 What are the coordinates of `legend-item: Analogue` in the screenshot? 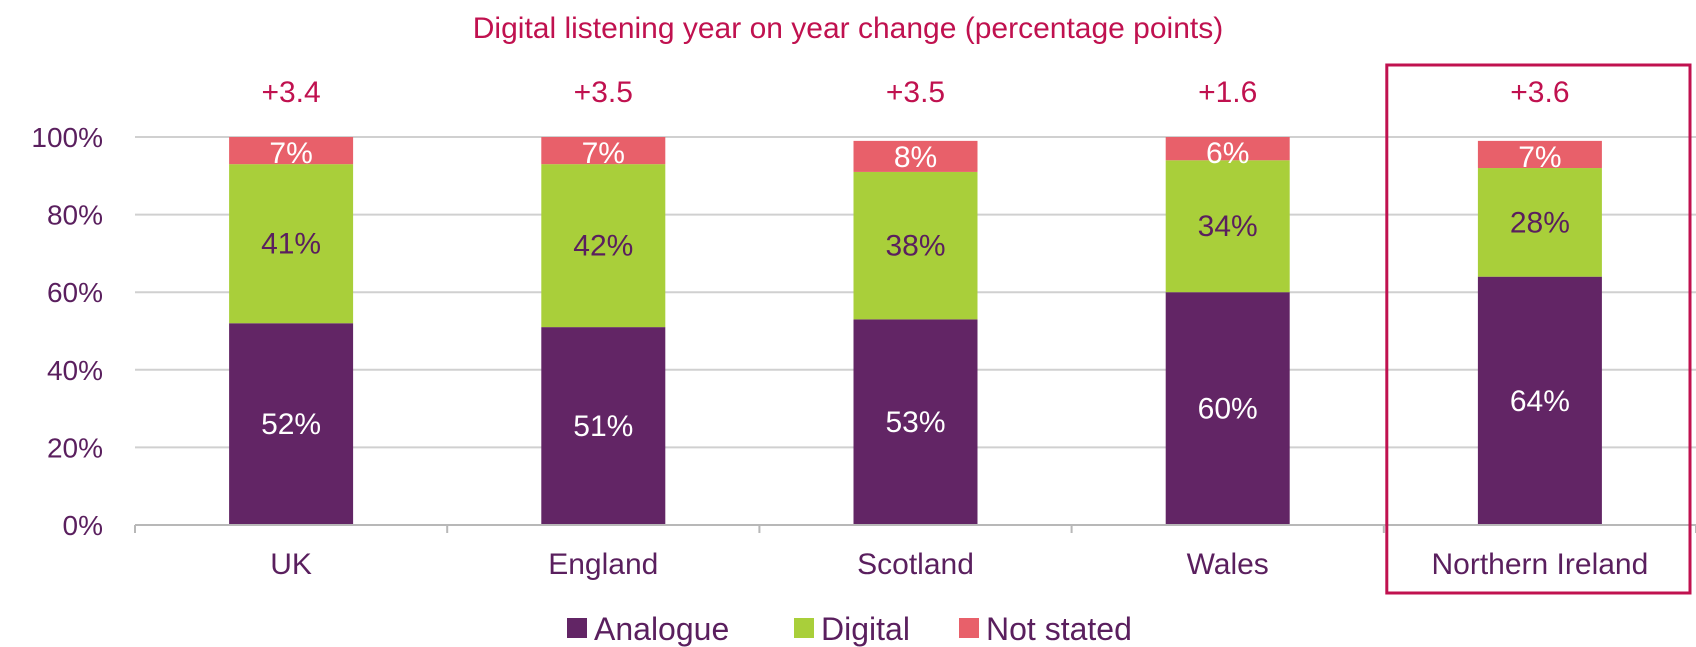 It's located at (648, 629).